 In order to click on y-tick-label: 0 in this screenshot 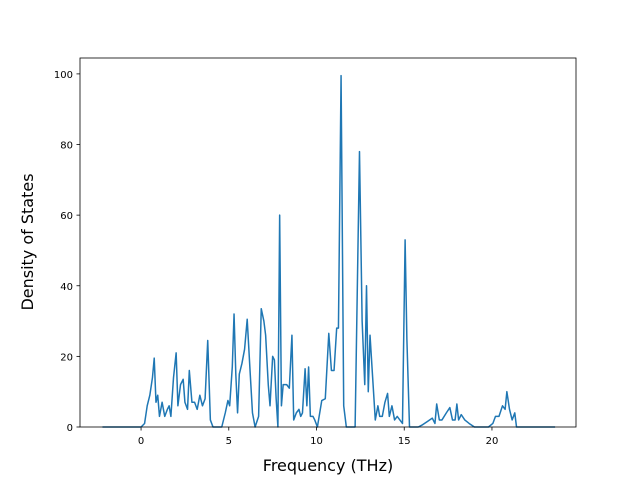, I will do `click(70, 428)`.